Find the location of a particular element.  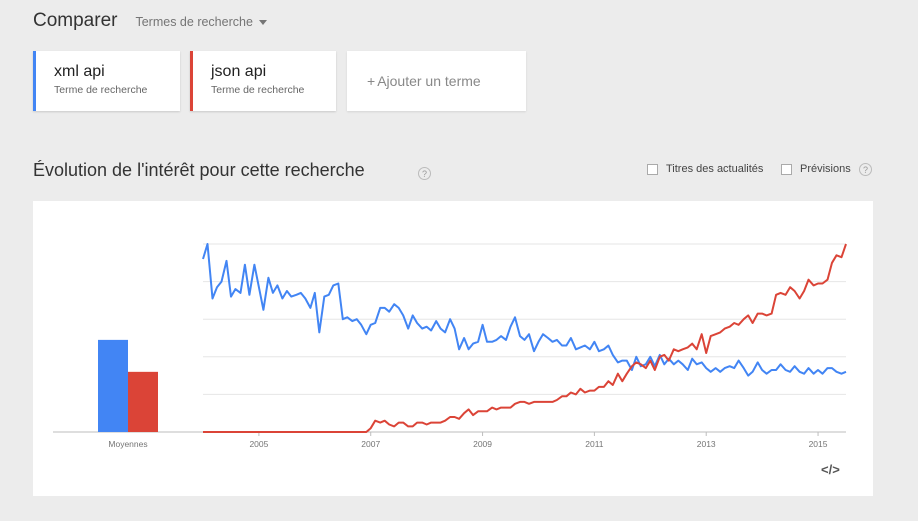

x-tick-label: 2011 is located at coordinates (594, 444).